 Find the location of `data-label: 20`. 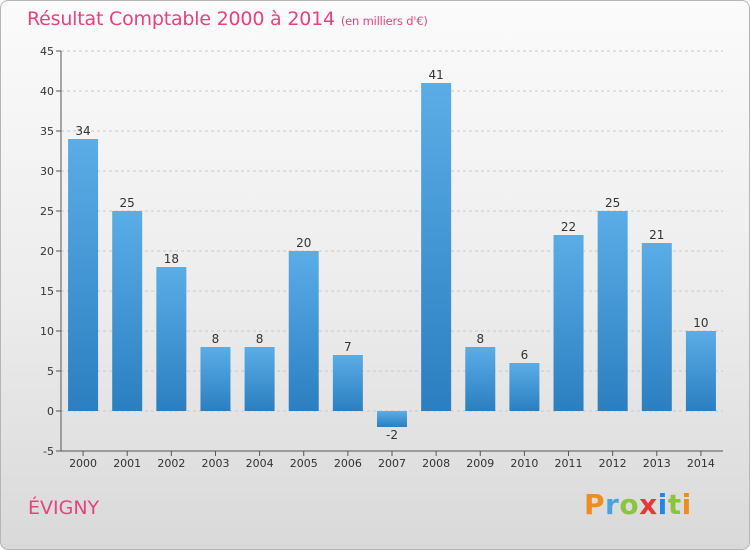

data-label: 20 is located at coordinates (303, 243).